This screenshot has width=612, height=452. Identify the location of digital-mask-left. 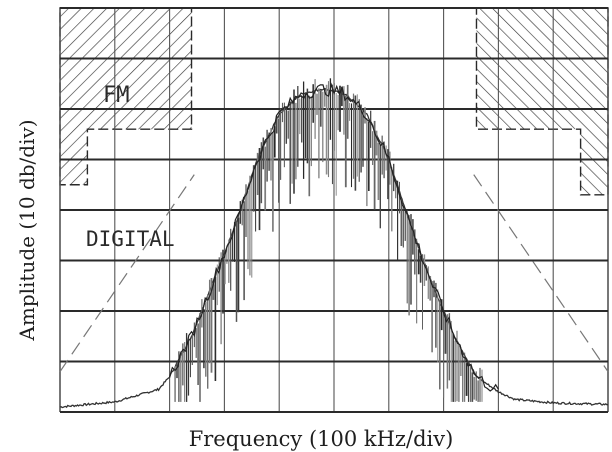
(127, 273).